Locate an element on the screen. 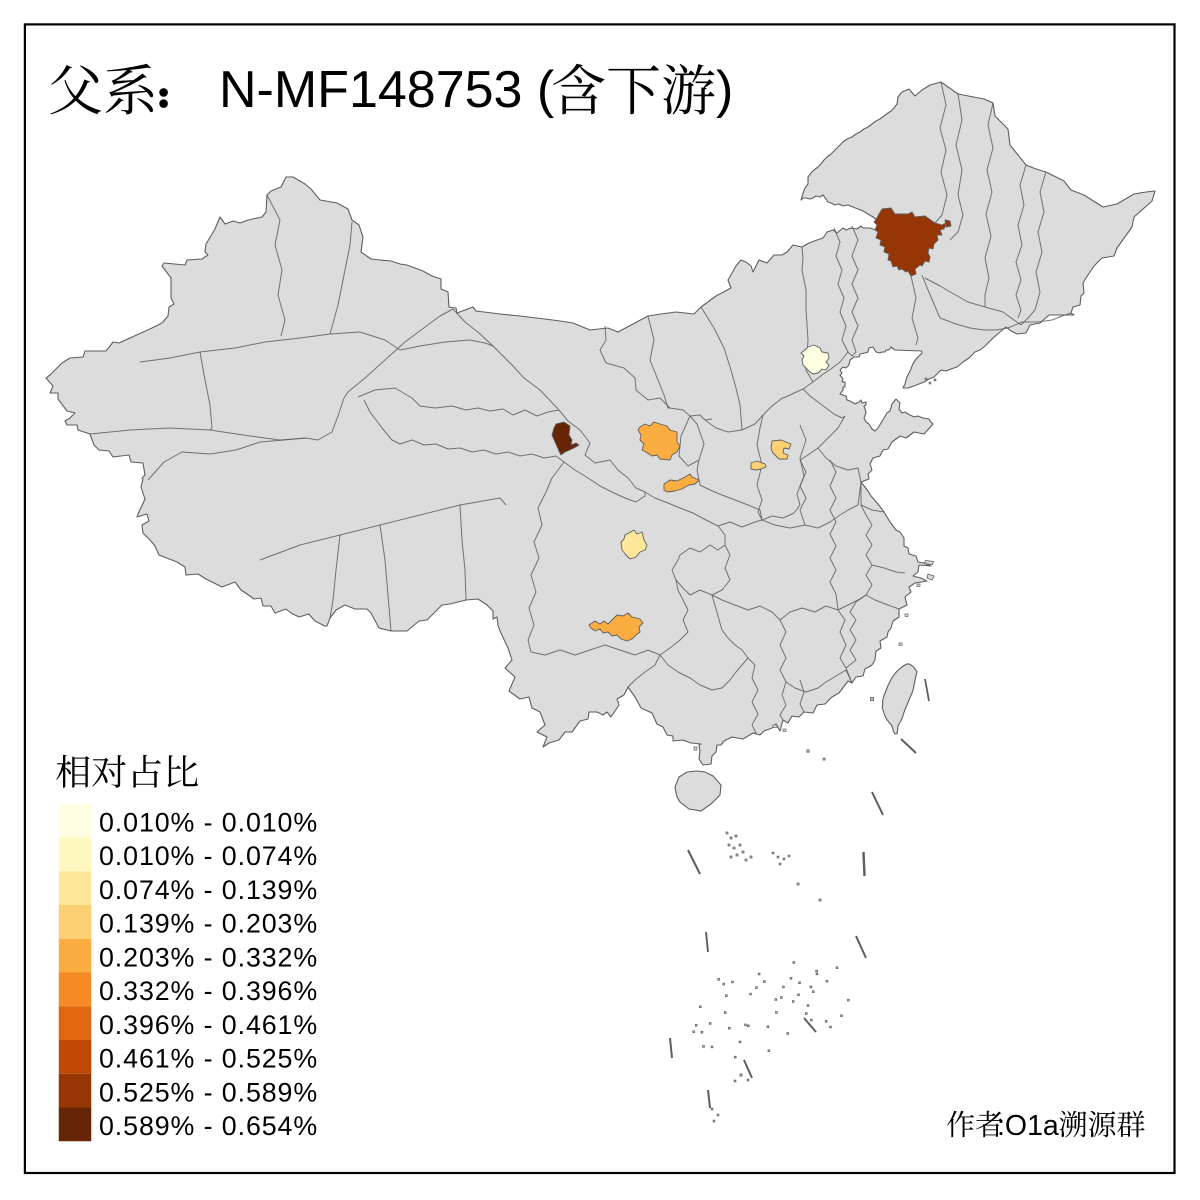  svg-text: :O1a is located at coordinates (1028, 1126).